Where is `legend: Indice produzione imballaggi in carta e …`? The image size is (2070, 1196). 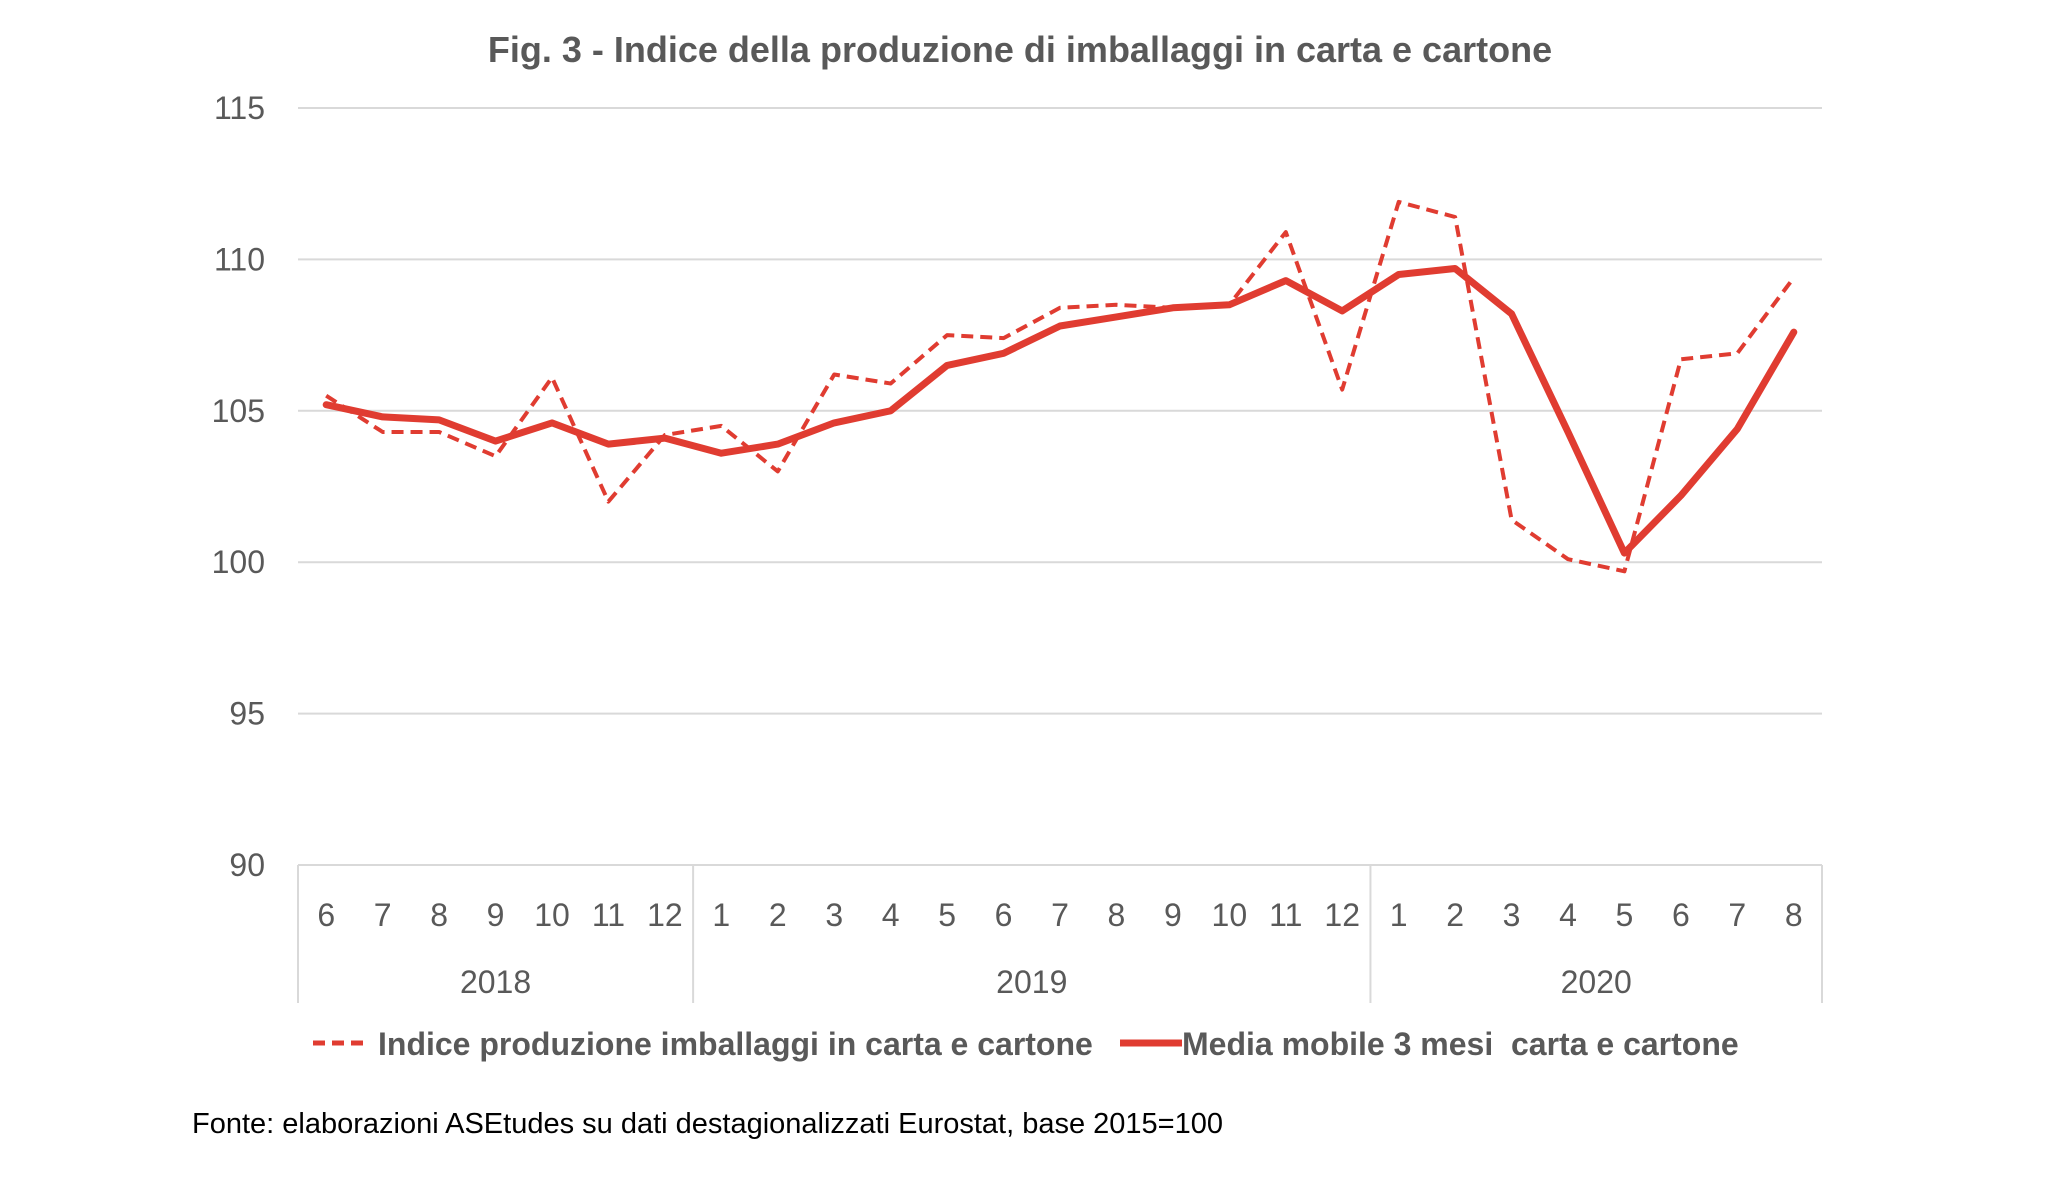
legend: Indice produzione imballaggi in carta e … is located at coordinates (1026, 1044).